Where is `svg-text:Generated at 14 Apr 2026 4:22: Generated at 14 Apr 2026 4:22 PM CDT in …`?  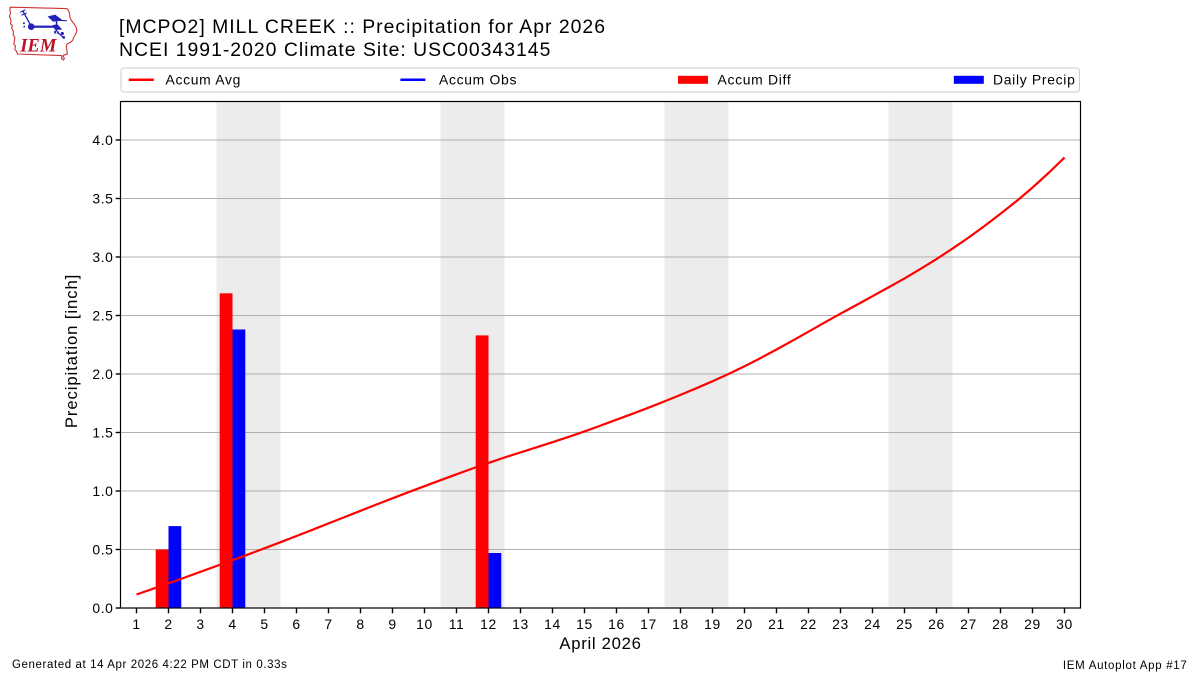 svg-text:Generated at 14 Apr 2026 4:22: Generated at 14 Apr 2026 4:22 PM CDT in … is located at coordinates (149, 665).